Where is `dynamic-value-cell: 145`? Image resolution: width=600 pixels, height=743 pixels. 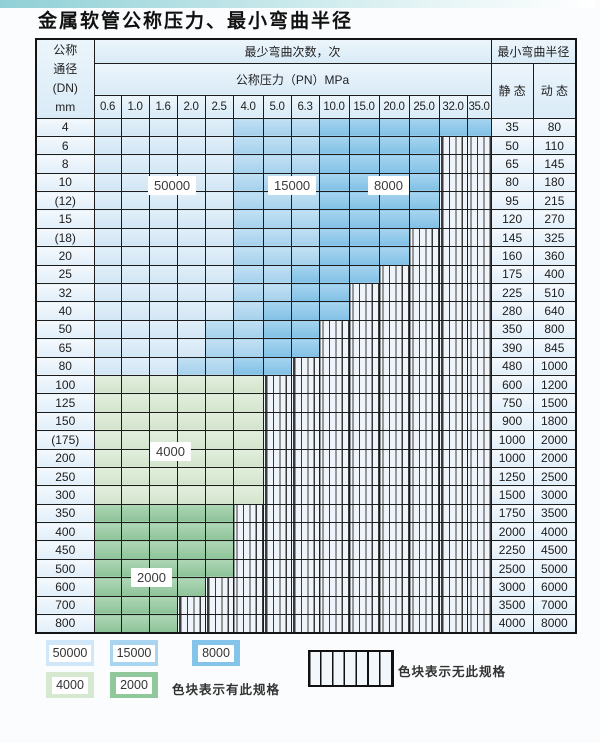
dynamic-value-cell: 145 is located at coordinates (554, 164).